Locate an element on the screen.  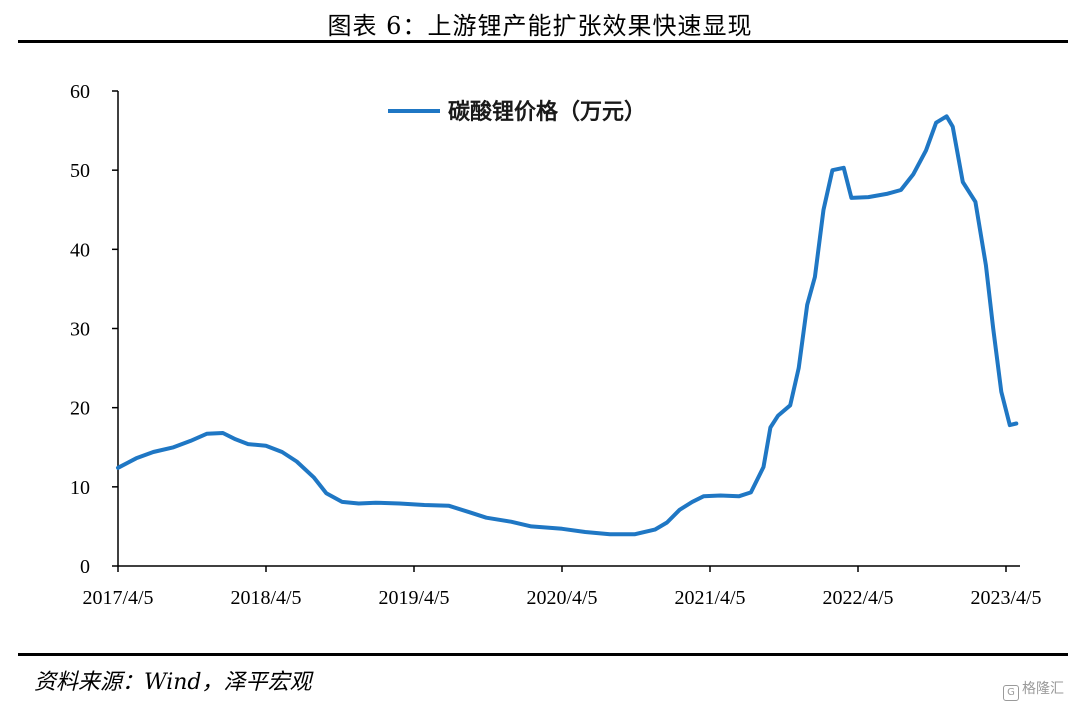
y-tick-label: 30 is located at coordinates (80, 330).